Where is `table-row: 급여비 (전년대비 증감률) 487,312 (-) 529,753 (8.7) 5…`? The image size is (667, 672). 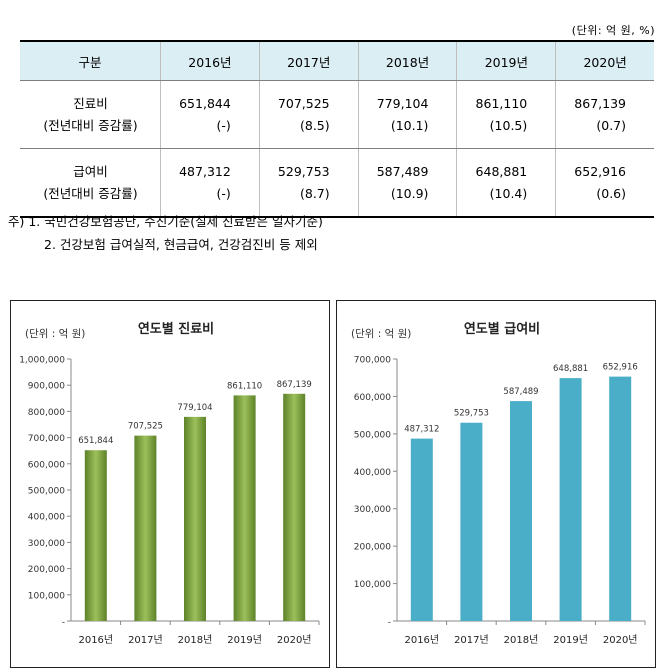
table-row: 급여비 (전년대비 증감률) 487,312 (-) 529,753 (8.7) 5… is located at coordinates (337, 183).